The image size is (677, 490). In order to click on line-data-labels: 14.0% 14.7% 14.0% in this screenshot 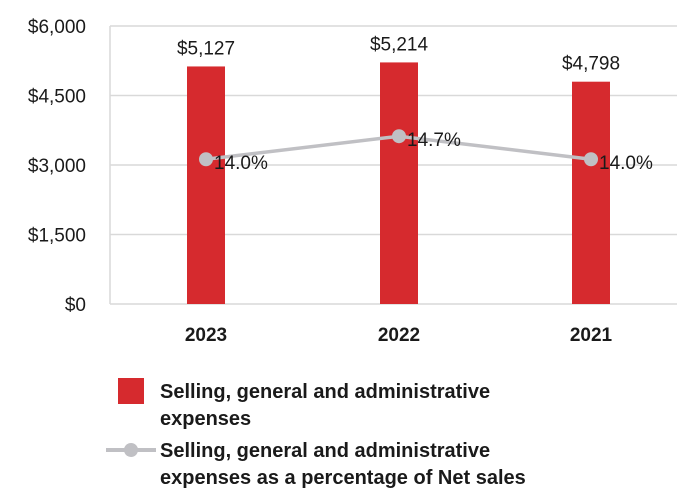, I will do `click(433, 152)`.